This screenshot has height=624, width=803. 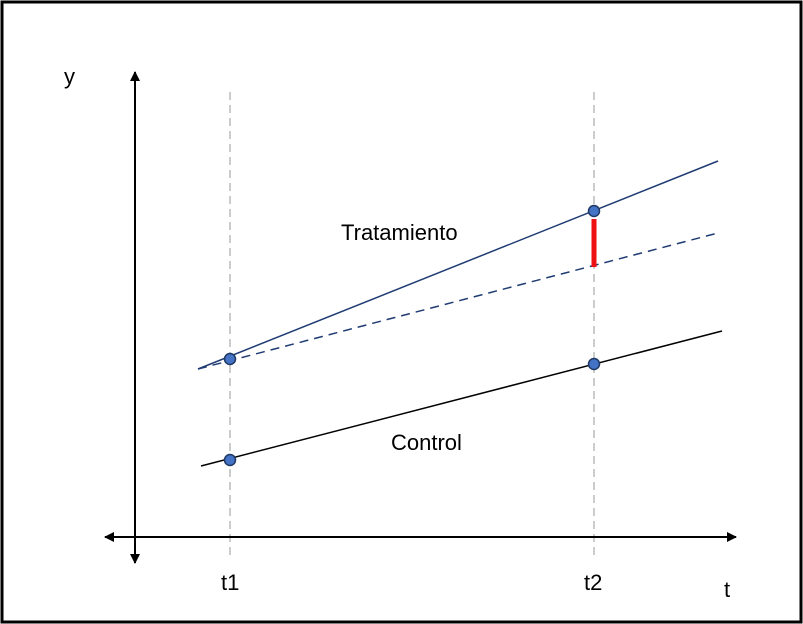 What do you see at coordinates (426, 442) in the screenshot?
I see `control-label: Control` at bounding box center [426, 442].